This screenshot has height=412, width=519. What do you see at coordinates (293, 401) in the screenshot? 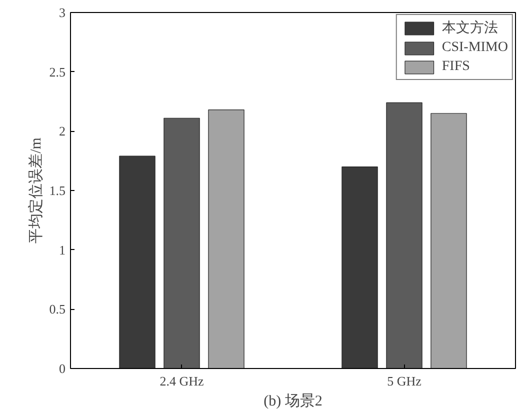
I see `x-axis-title: (b) 场景2` at bounding box center [293, 401].